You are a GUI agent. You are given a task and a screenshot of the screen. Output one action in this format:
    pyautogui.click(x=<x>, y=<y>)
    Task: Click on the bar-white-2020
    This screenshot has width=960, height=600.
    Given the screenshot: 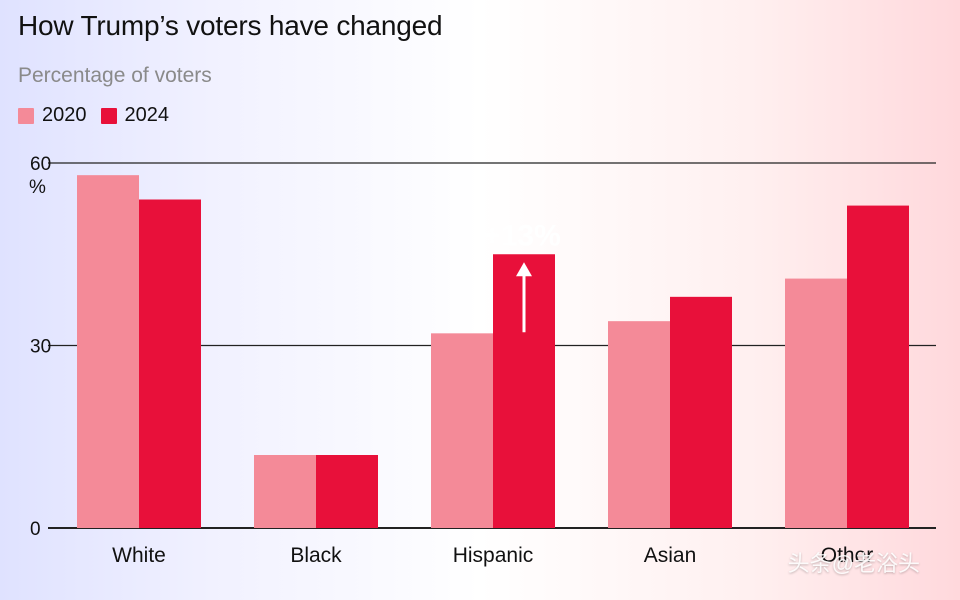 What is the action you would take?
    pyautogui.click(x=108, y=351)
    